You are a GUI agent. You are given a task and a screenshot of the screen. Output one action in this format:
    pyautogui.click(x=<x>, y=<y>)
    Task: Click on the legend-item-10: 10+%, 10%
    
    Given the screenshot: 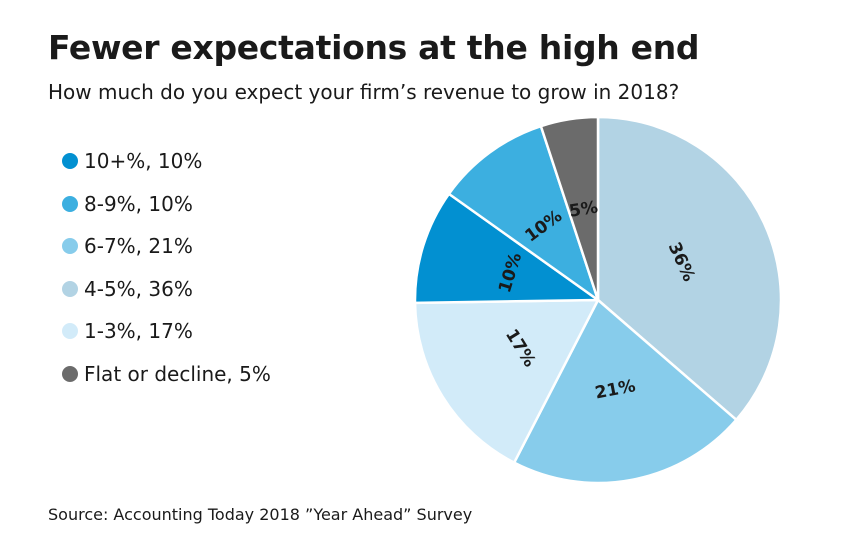 What is the action you would take?
    pyautogui.click(x=166, y=161)
    